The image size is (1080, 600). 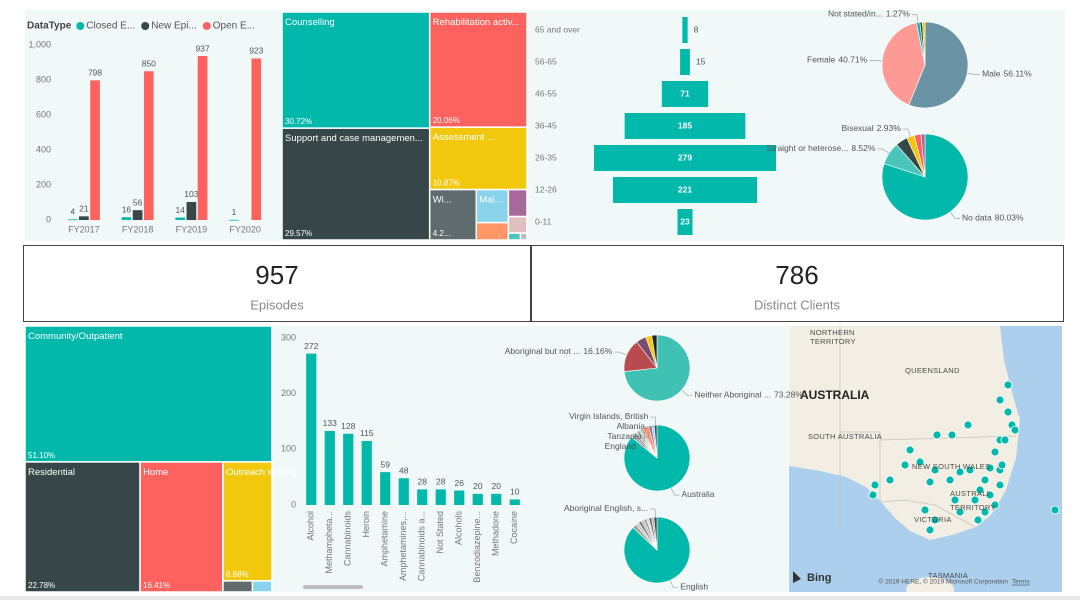 What do you see at coordinates (904, 433) in the screenshot?
I see `map-land` at bounding box center [904, 433].